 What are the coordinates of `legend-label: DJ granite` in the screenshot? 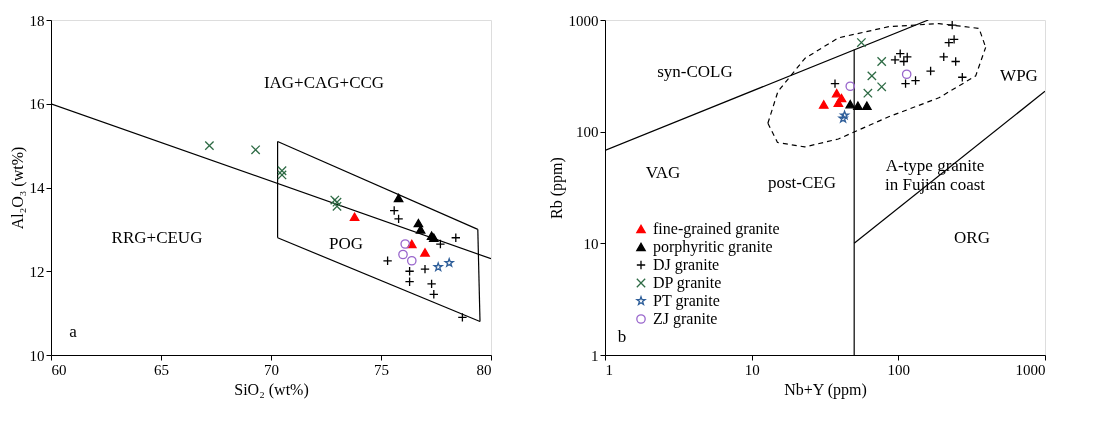 It's located at (686, 265).